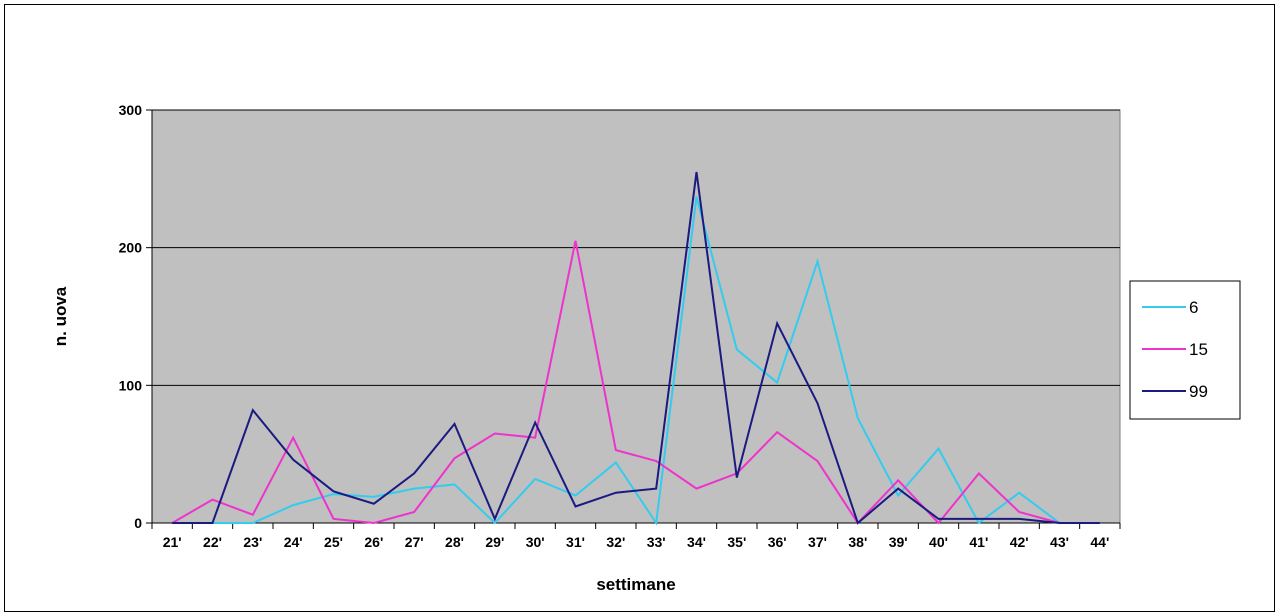 Image resolution: width=1281 pixels, height=616 pixels. I want to click on legend-label-15: 15, so click(1198, 349).